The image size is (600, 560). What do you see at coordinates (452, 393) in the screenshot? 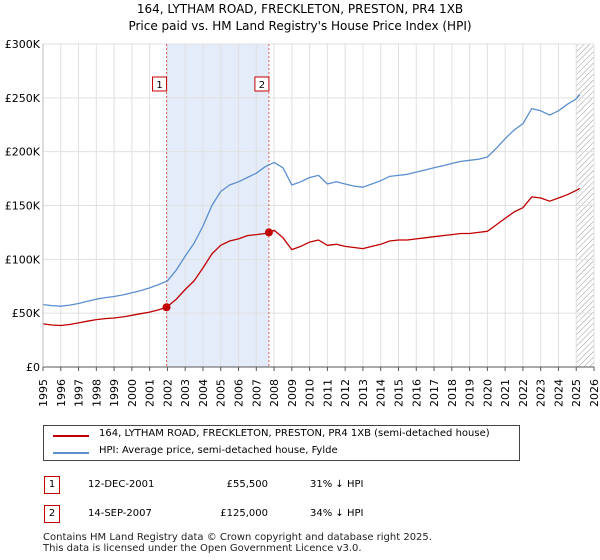
I see `x-tick-label: 2018` at bounding box center [452, 393].